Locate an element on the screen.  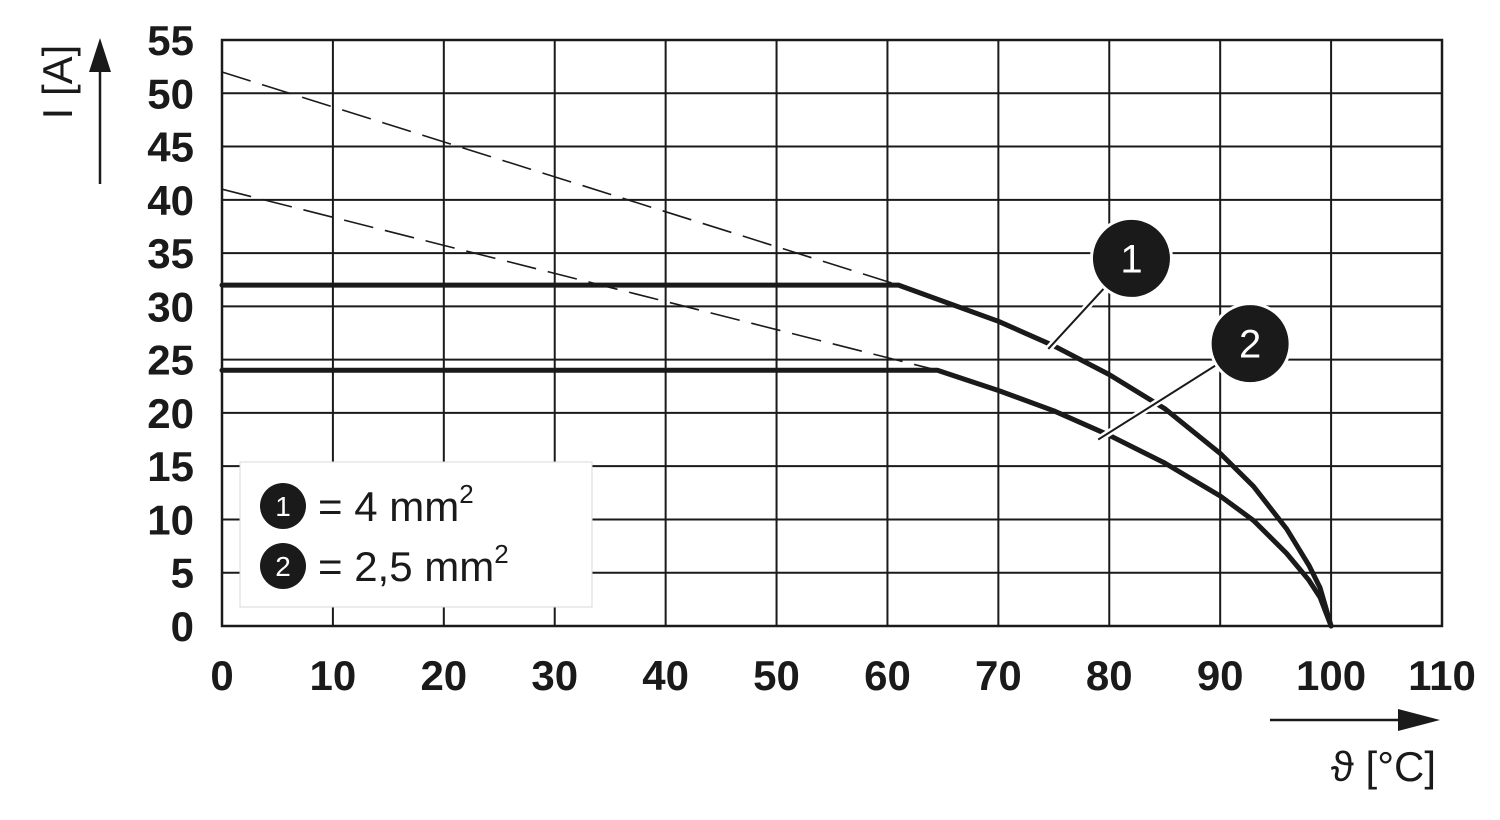
x-tick-label-2: 20 is located at coordinates (443, 675).